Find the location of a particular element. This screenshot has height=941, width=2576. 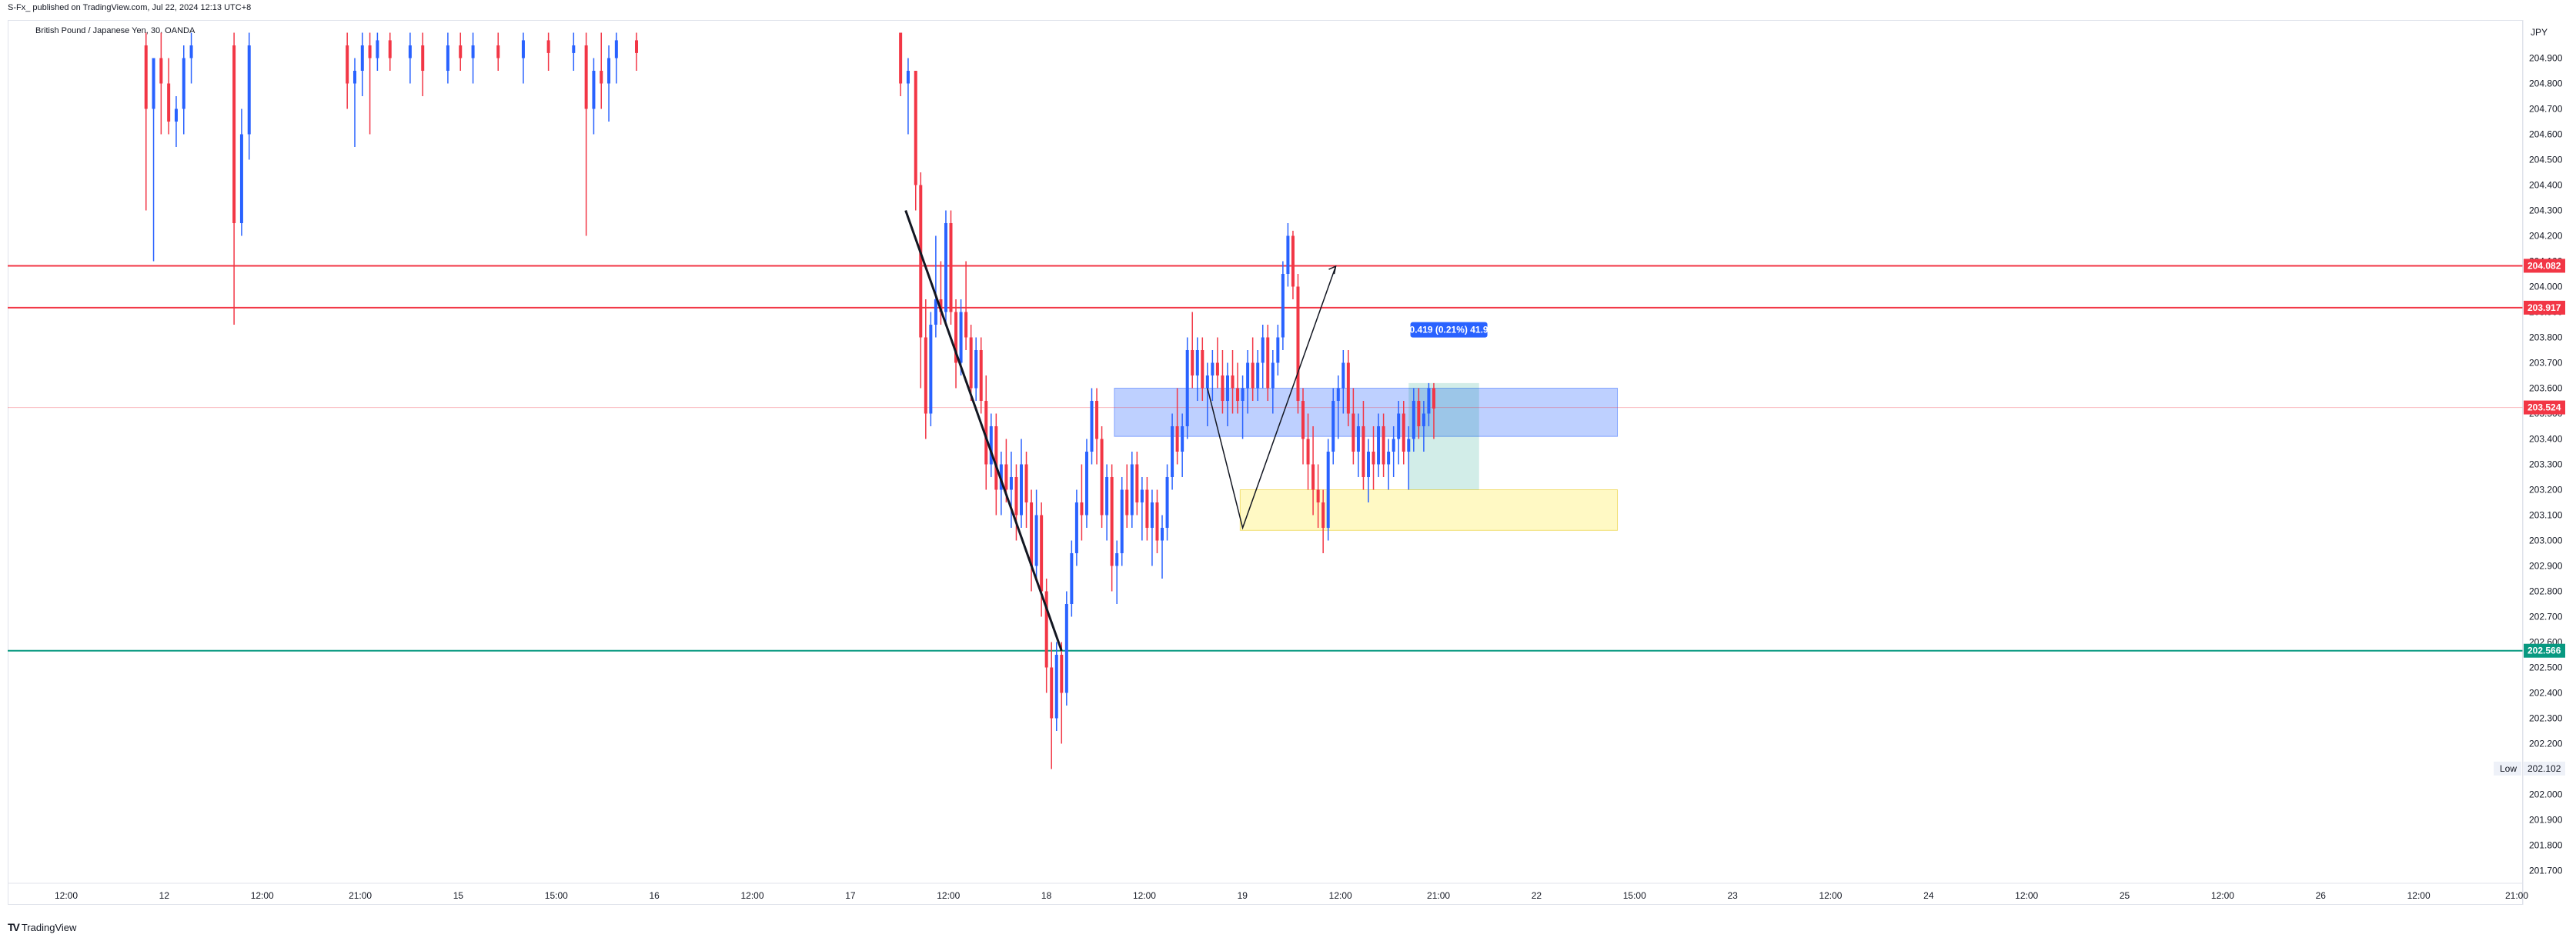

price-tick-4: 204.500 is located at coordinates (2546, 160).